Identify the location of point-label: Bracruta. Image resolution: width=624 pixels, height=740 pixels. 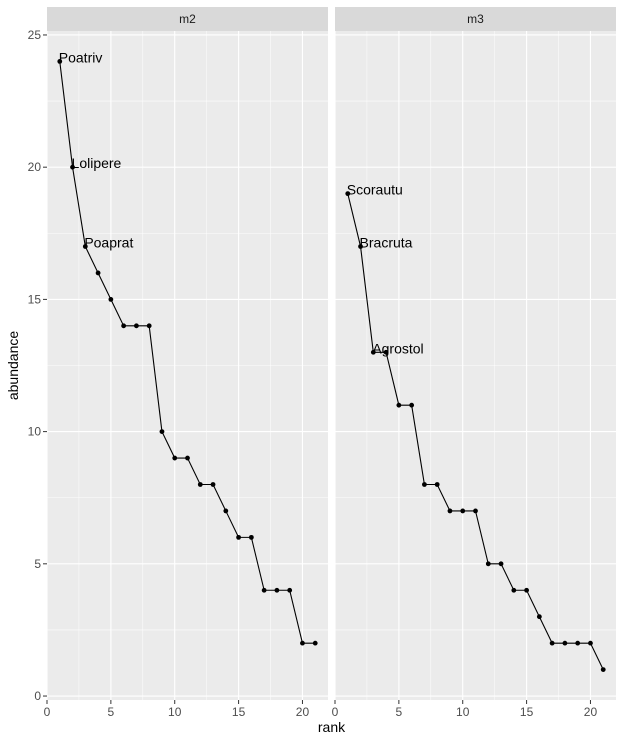
(386, 243).